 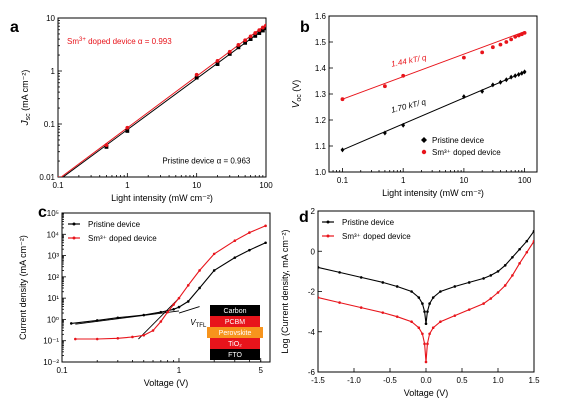 I want to click on legend-label: Sm³⁺ doped device, so click(x=376, y=236).